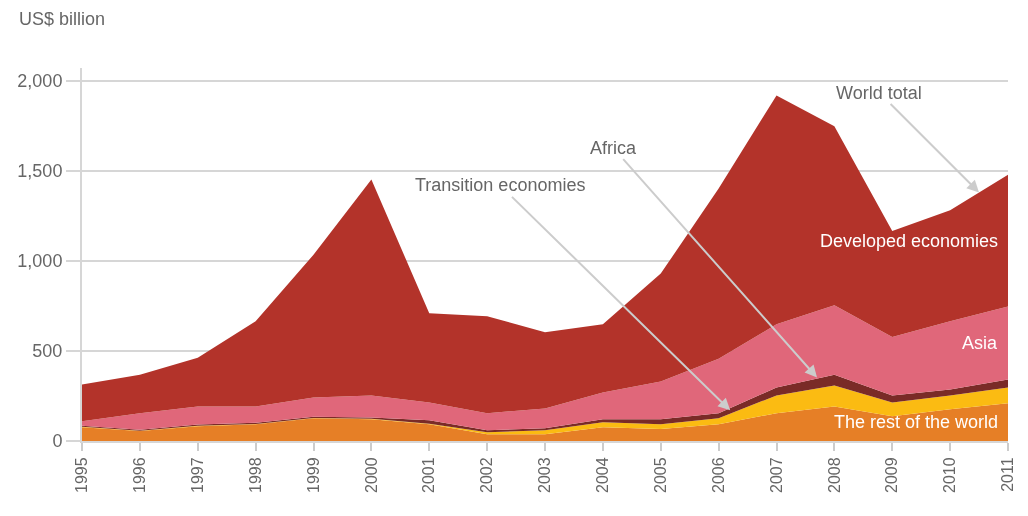 The height and width of the screenshot is (516, 1028). I want to click on annotation: Africa, so click(613, 148).